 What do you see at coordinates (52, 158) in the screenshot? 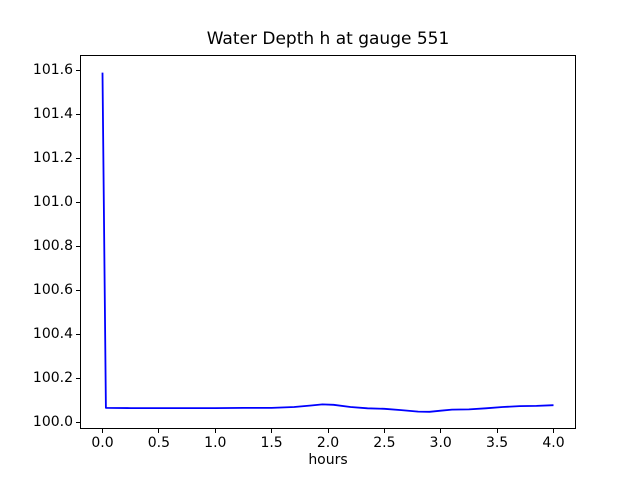
I see `y-tick-label: 101.2` at bounding box center [52, 158].